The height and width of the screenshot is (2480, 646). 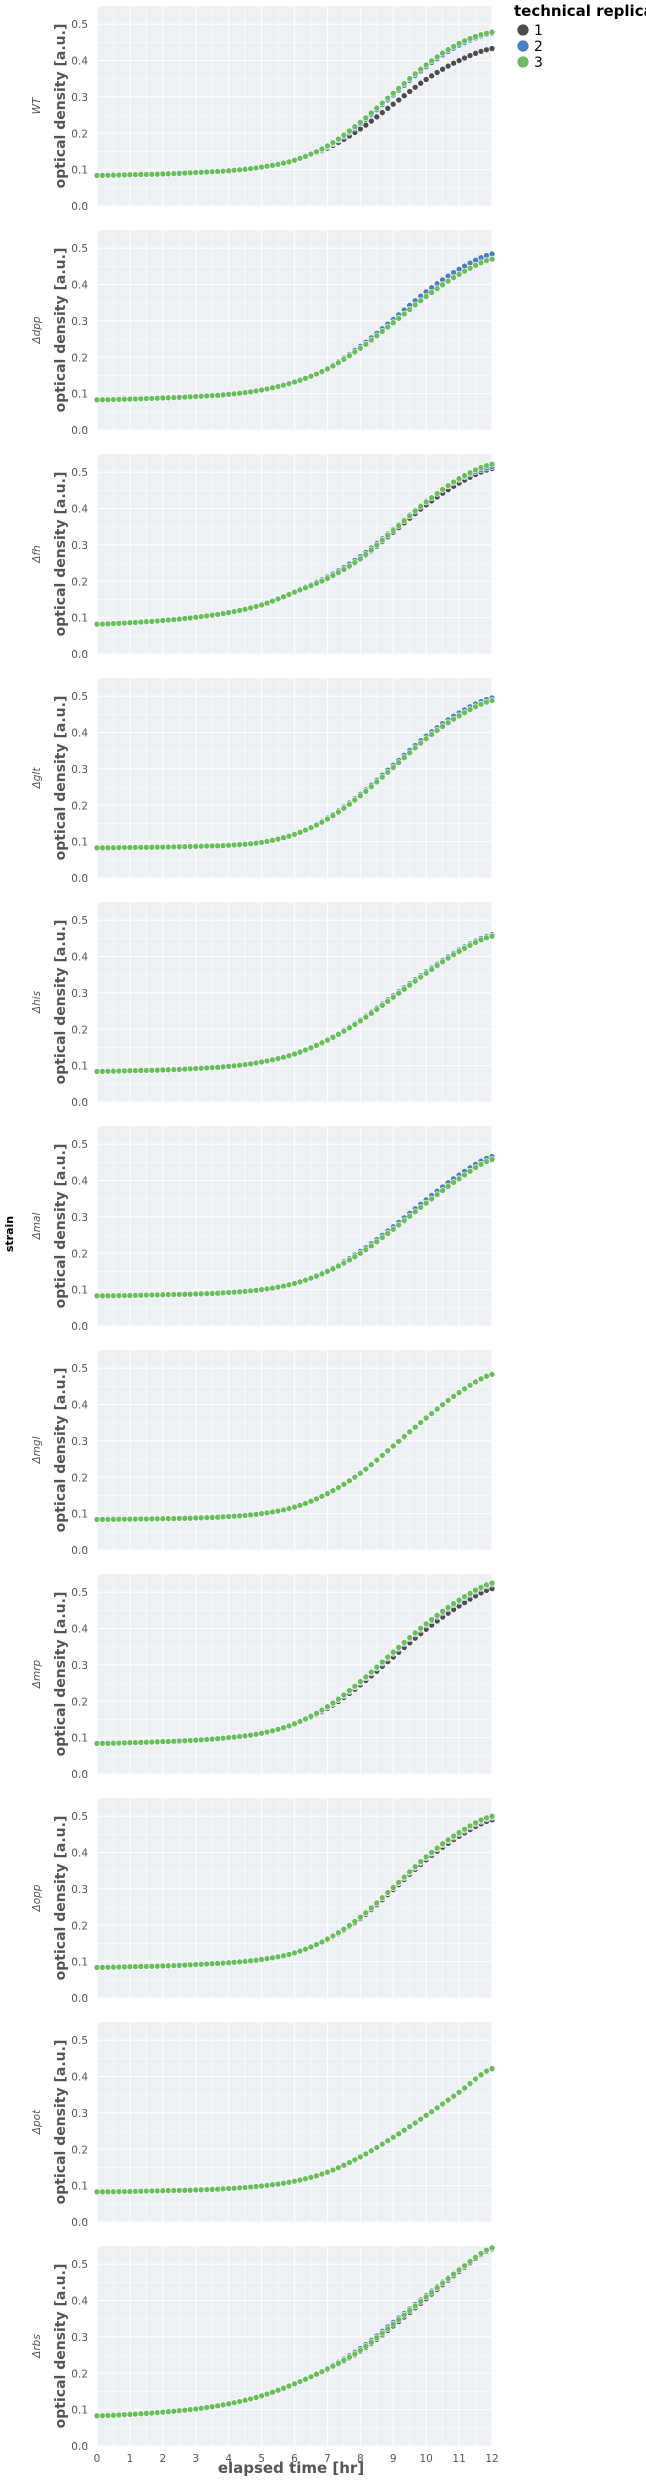 What do you see at coordinates (61, 1002) in the screenshot?
I see `y-axis-label: optical density [a.u.]` at bounding box center [61, 1002].